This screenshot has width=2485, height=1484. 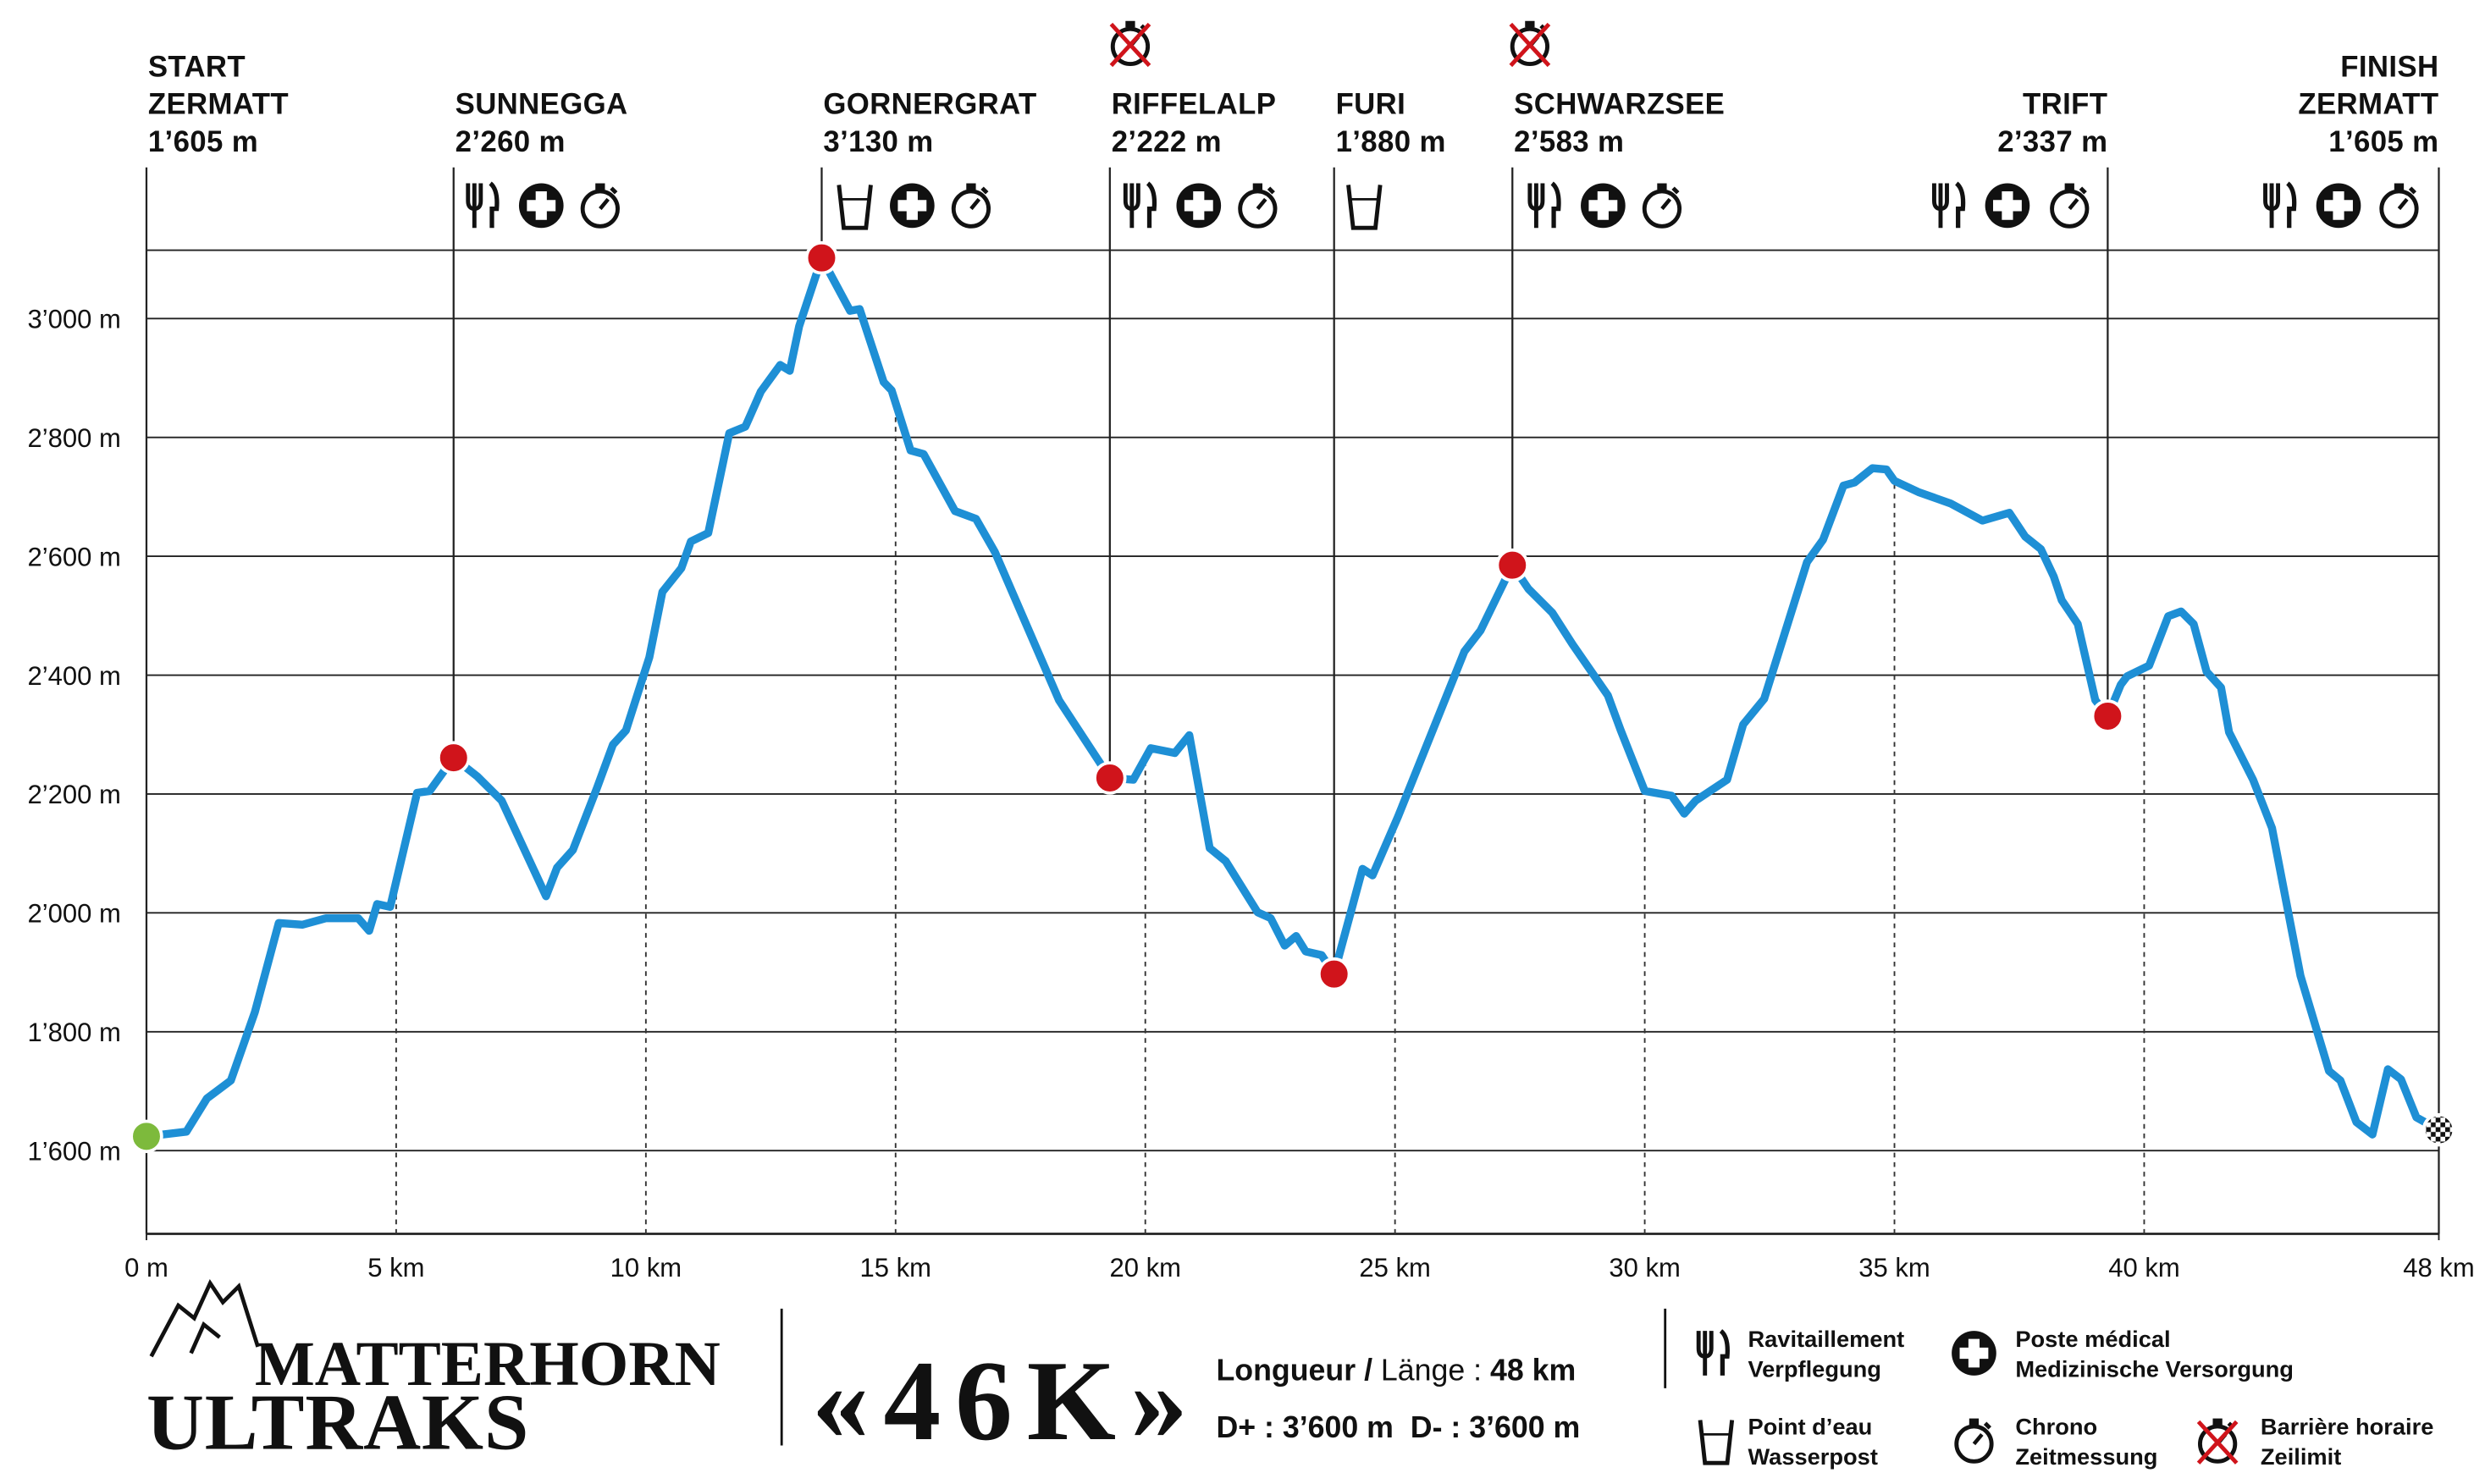 What do you see at coordinates (396, 1268) in the screenshot?
I see `x-tick-label: 5 km` at bounding box center [396, 1268].